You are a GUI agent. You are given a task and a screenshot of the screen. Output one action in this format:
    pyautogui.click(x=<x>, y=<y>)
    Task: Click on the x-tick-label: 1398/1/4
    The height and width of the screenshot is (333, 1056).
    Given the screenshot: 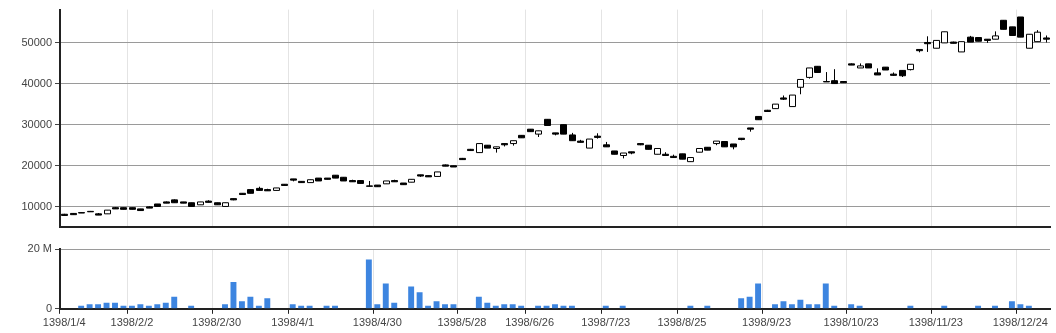 What is the action you would take?
    pyautogui.click(x=64, y=322)
    